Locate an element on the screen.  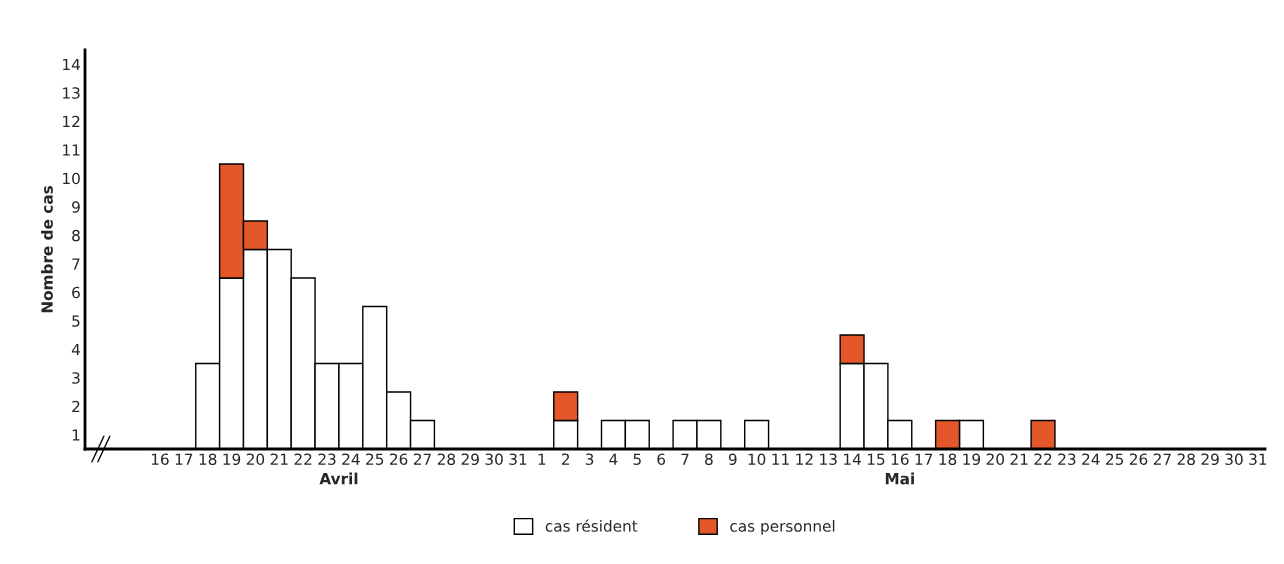
text: Avril is located at coordinates (338, 478).